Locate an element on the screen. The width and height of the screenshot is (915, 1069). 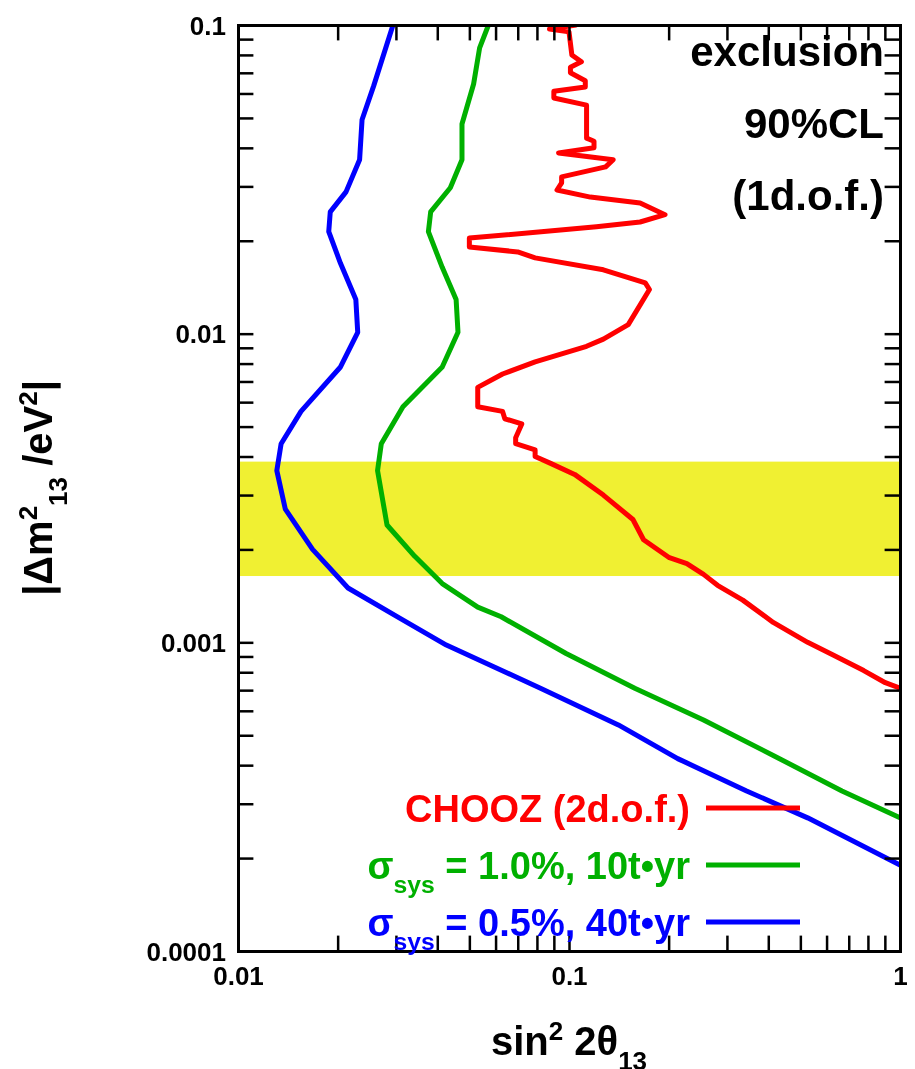
x-tick-label: 1 is located at coordinates (900, 976).